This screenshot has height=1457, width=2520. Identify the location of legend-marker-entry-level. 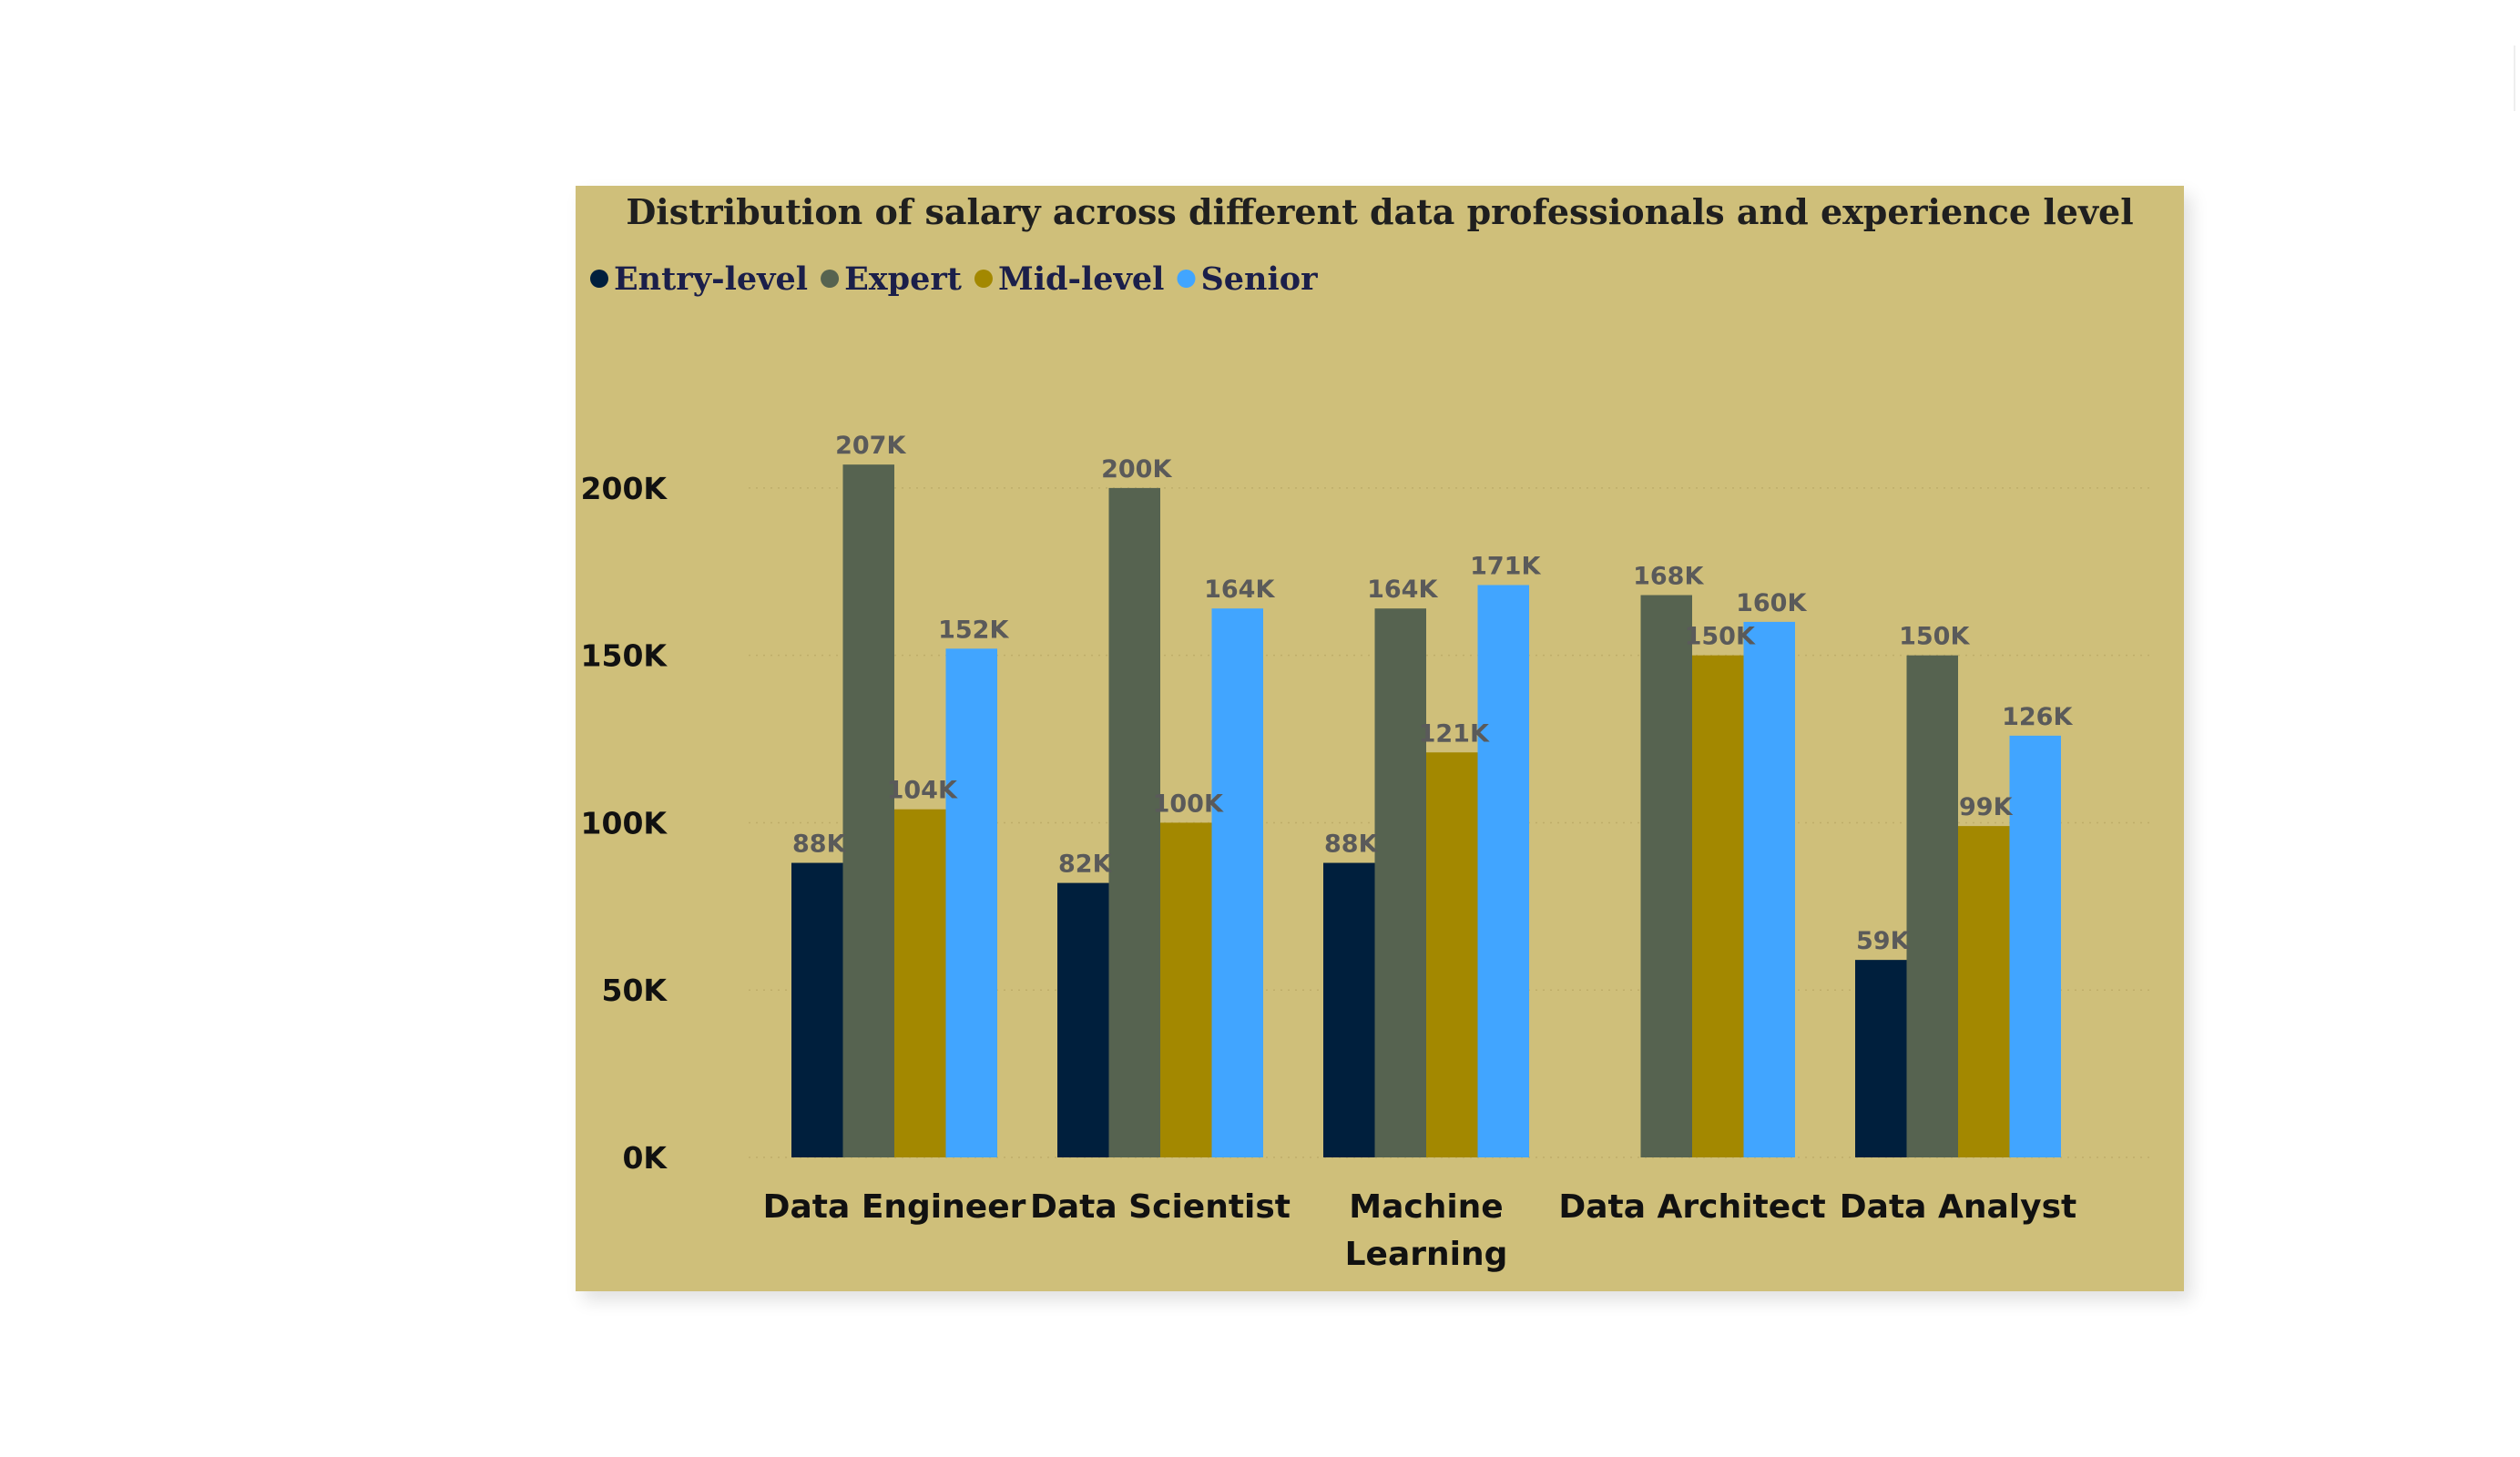
(599, 279).